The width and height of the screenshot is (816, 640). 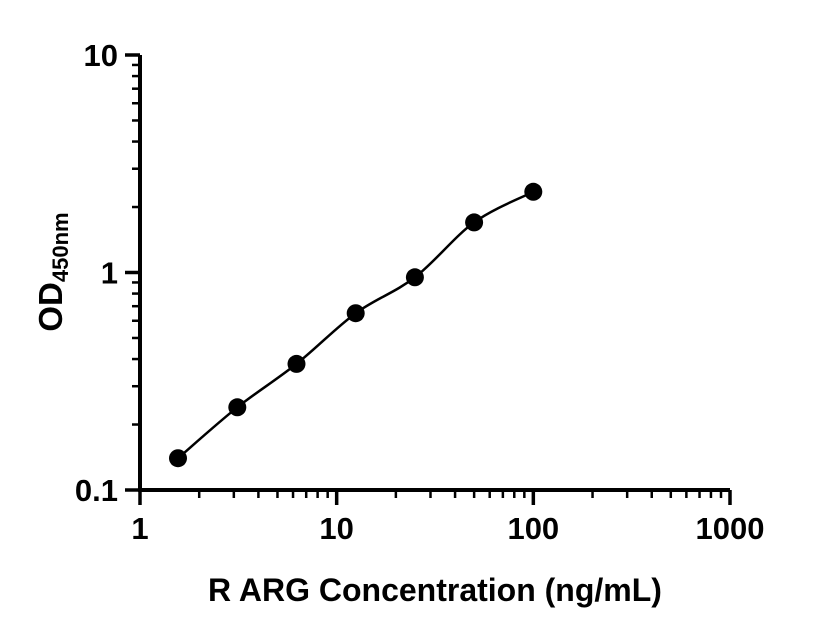 What do you see at coordinates (101, 55) in the screenshot?
I see `y-tick-label: 10` at bounding box center [101, 55].